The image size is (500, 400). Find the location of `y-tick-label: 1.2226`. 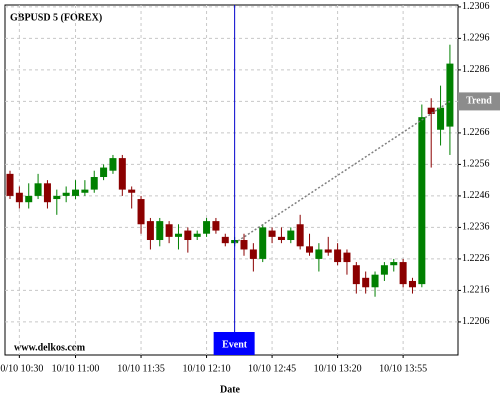

y-tick-label: 1.2226 is located at coordinates (476, 258).